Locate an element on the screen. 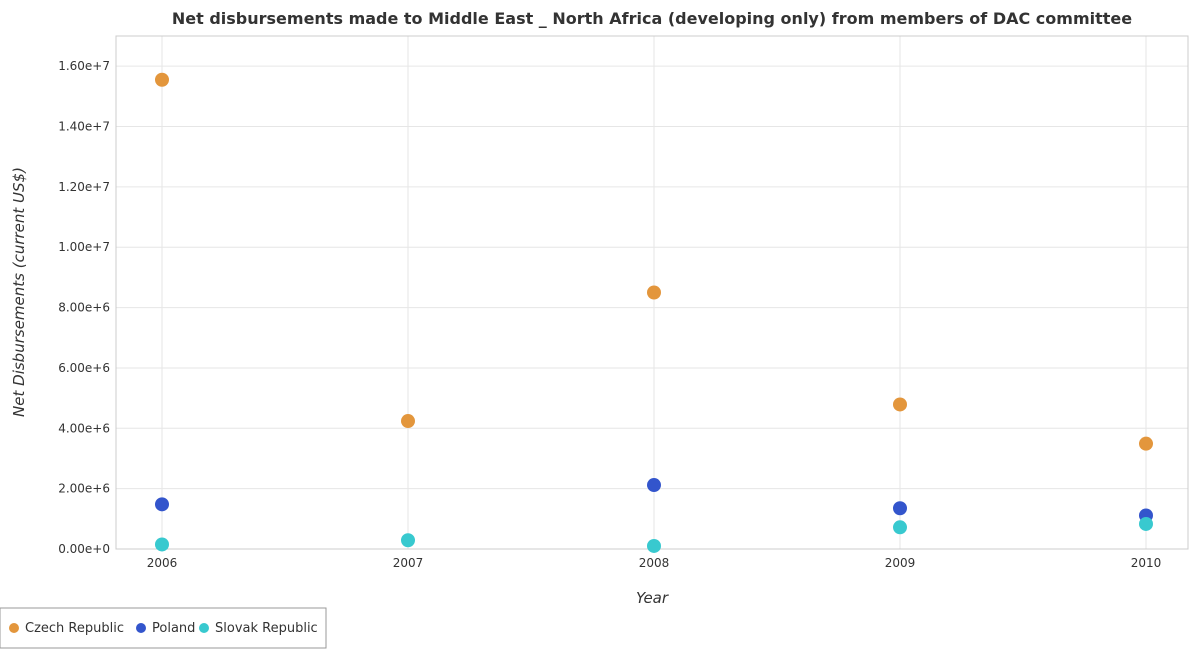 The height and width of the screenshot is (650, 1204). point-slovak-republic-2007 is located at coordinates (408, 540).